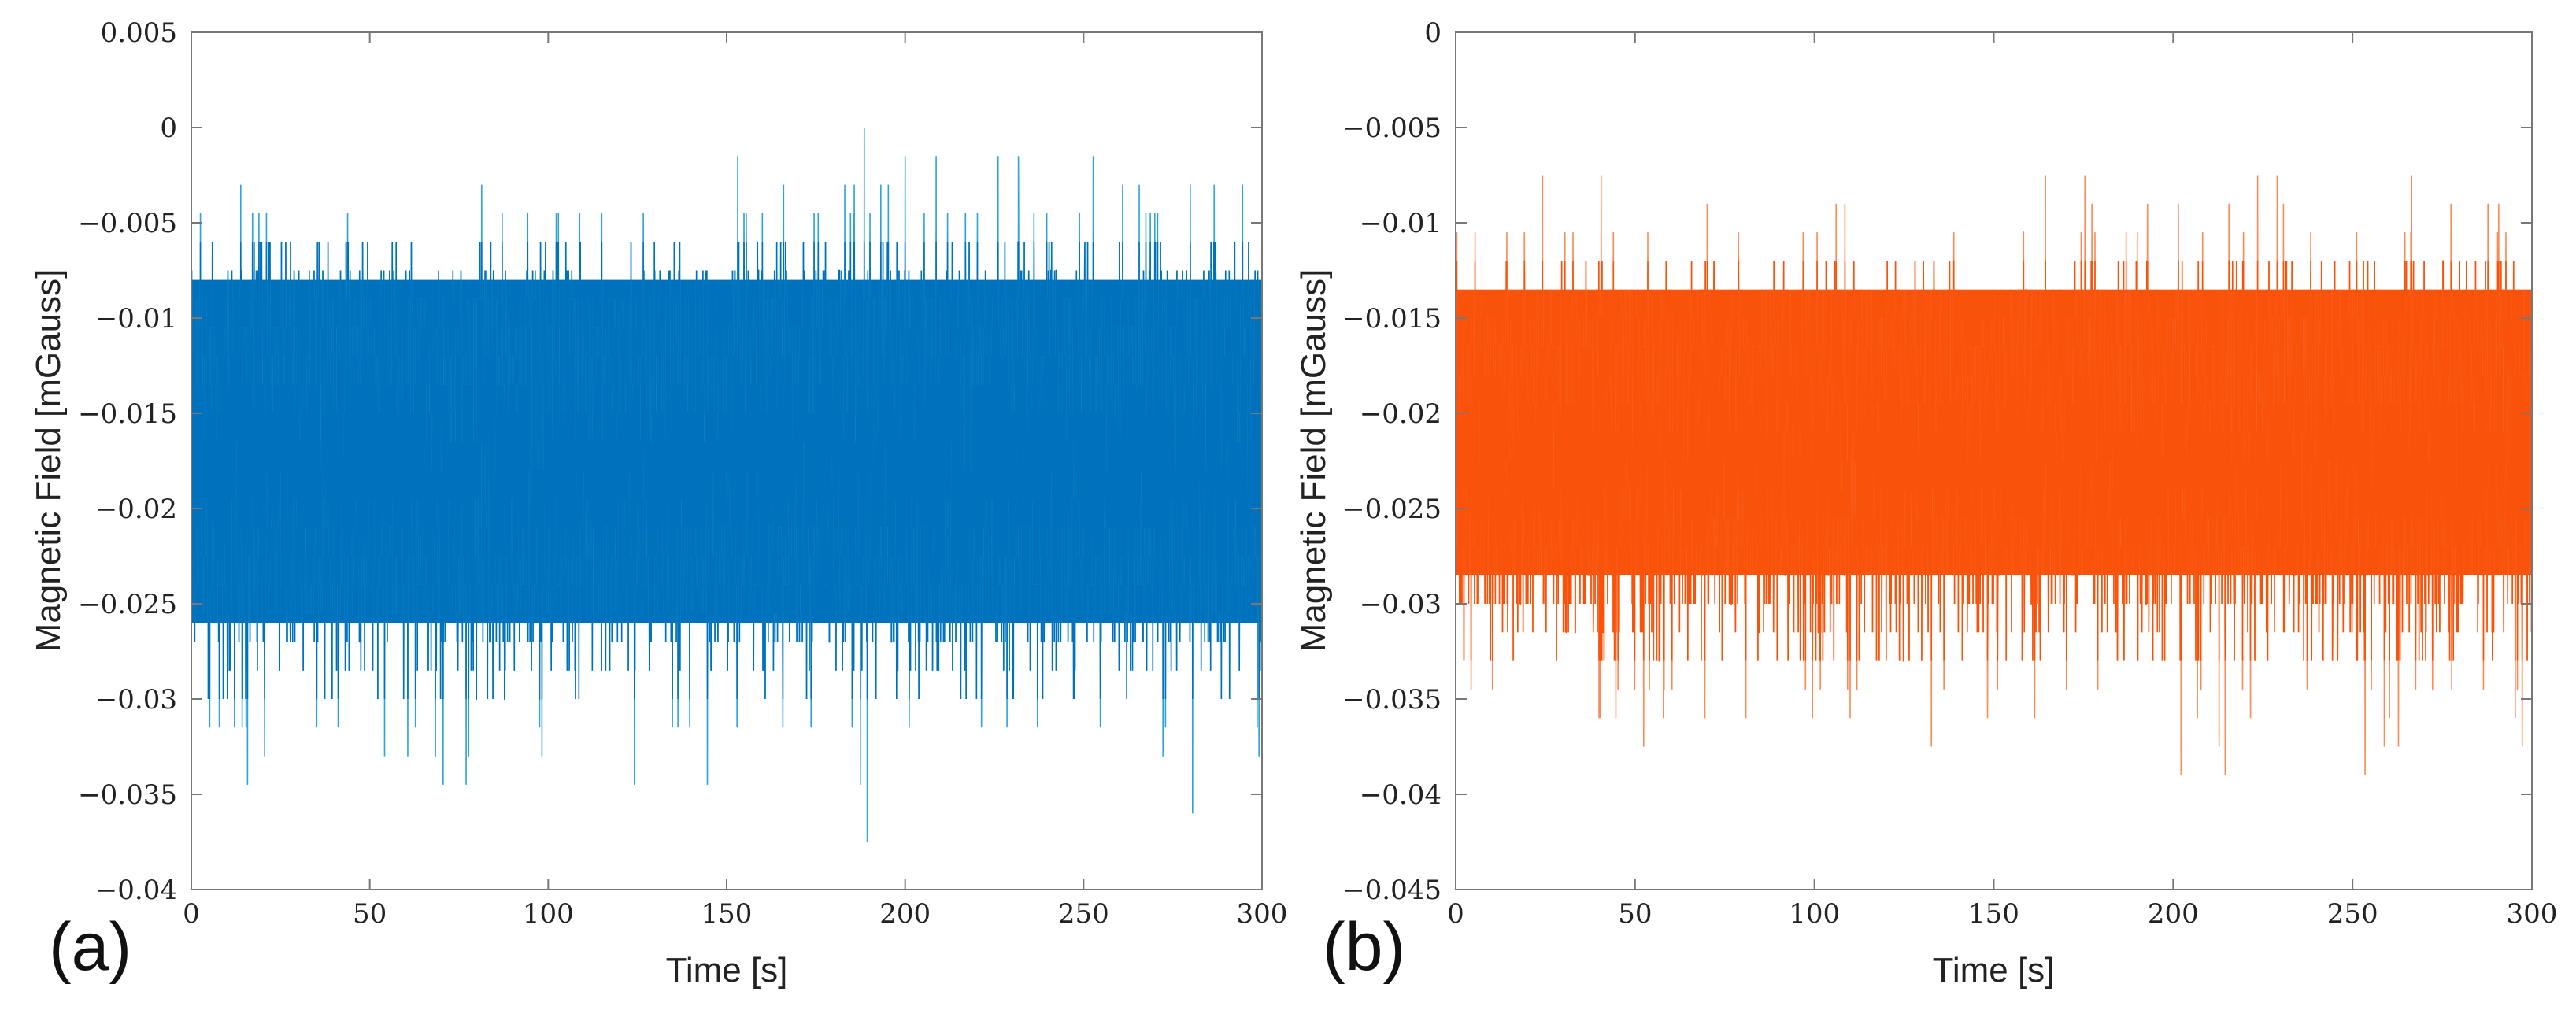 The width and height of the screenshot is (2576, 1010). I want to click on y-tick-label-a: −0.01, so click(136, 319).